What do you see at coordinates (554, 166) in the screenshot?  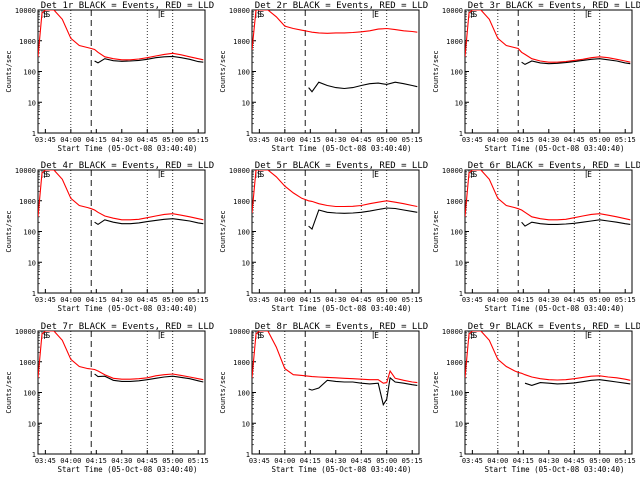 I see `plot-title: Det 6r BLACK = Events, RED = LLD` at bounding box center [554, 166].